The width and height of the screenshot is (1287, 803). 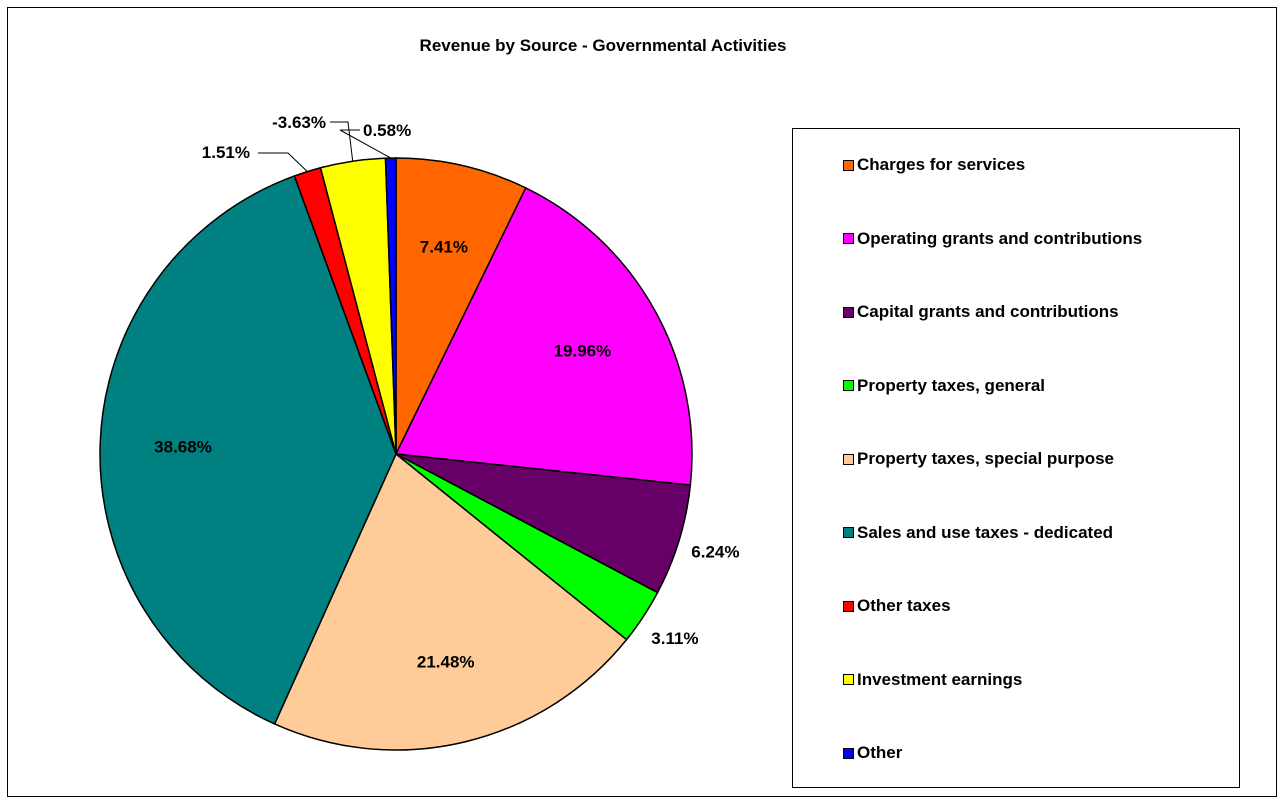 What do you see at coordinates (674, 638) in the screenshot?
I see `slice-label-property-taxes-general: 3.11%` at bounding box center [674, 638].